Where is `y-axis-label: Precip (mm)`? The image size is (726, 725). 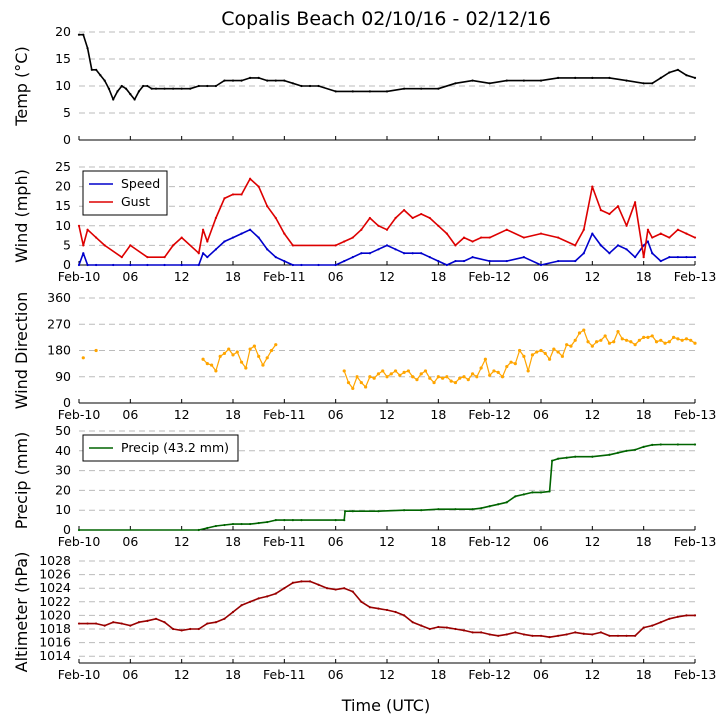
y-axis-label: Precip (mm) is located at coordinates (21, 481).